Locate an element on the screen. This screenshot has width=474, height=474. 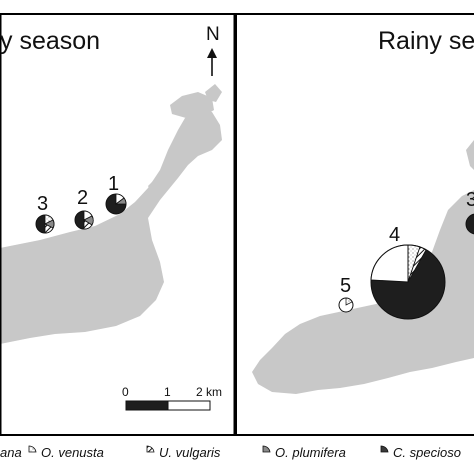
scale-tick-2: 2 km is located at coordinates (209, 392).